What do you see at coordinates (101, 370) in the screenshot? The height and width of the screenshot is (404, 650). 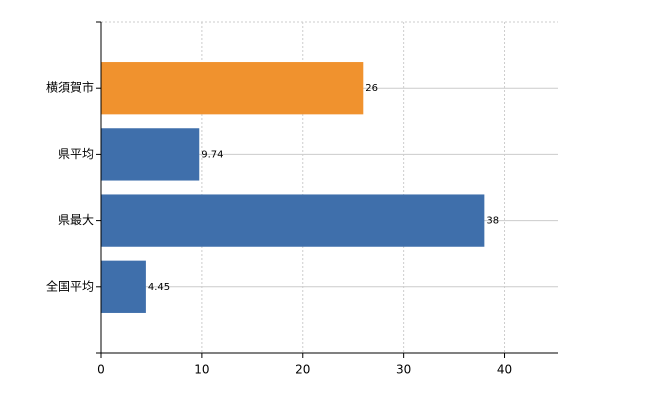 I see `x-tick-label: 0` at bounding box center [101, 370].